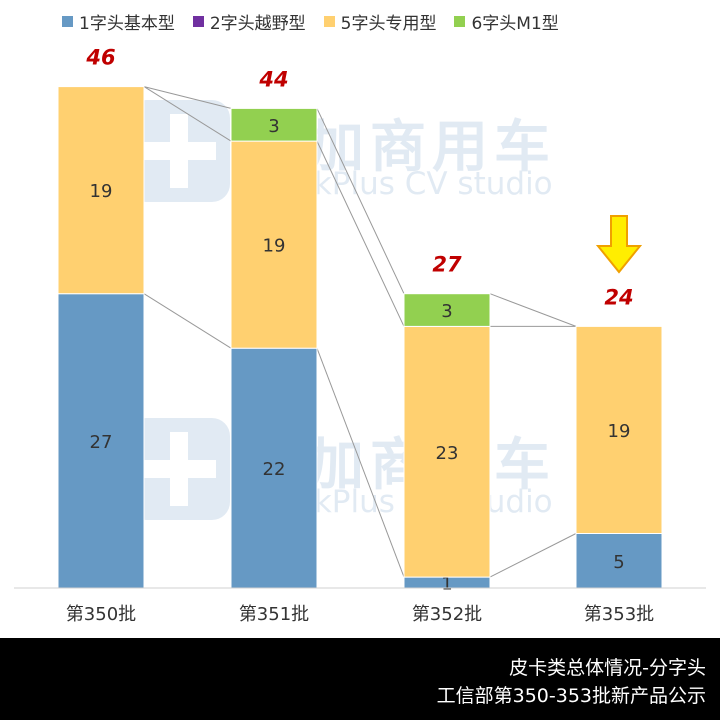  What do you see at coordinates (571, 696) in the screenshot?
I see `footer-subtitle: 工信部第350-353批新产品公示` at bounding box center [571, 696].